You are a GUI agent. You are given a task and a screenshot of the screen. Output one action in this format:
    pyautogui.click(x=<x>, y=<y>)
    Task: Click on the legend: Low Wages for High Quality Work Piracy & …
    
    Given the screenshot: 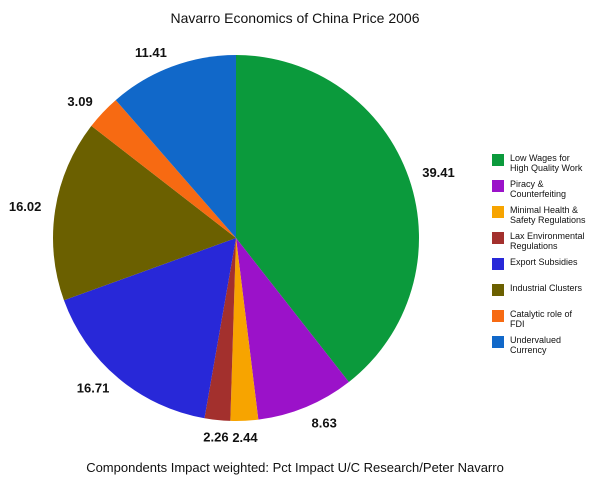 What is the action you would take?
    pyautogui.click(x=538, y=257)
    